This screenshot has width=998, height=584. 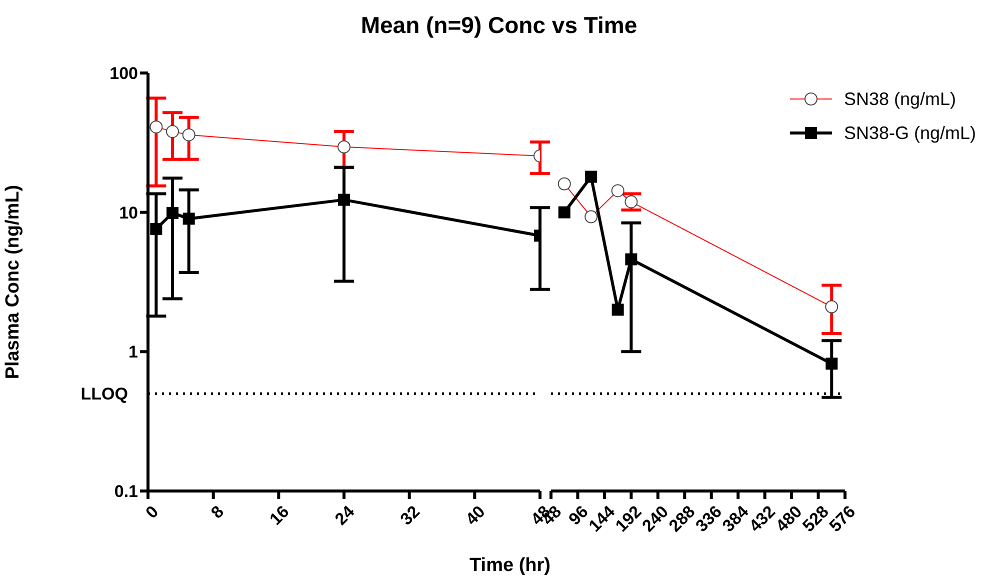 What do you see at coordinates (13, 282) in the screenshot?
I see `y-axis-title: Plasma Conc (ng/mL)` at bounding box center [13, 282].